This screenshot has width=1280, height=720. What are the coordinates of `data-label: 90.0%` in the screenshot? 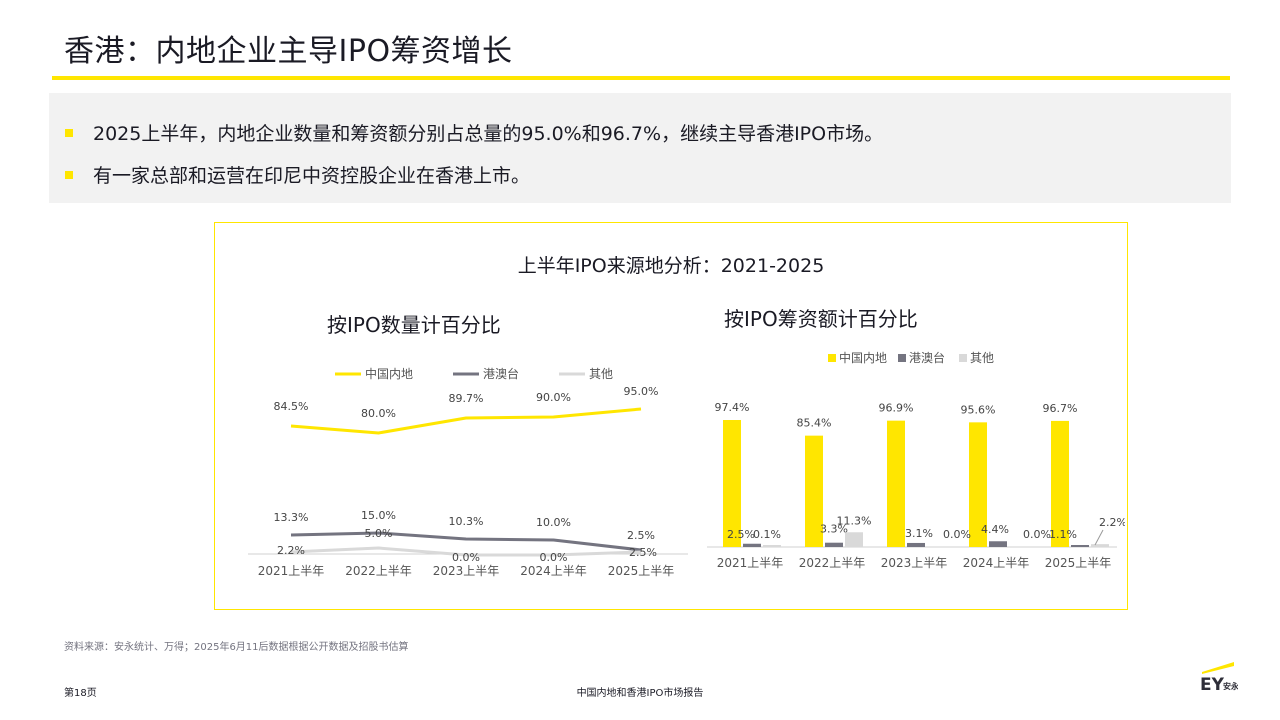 It's located at (553, 397).